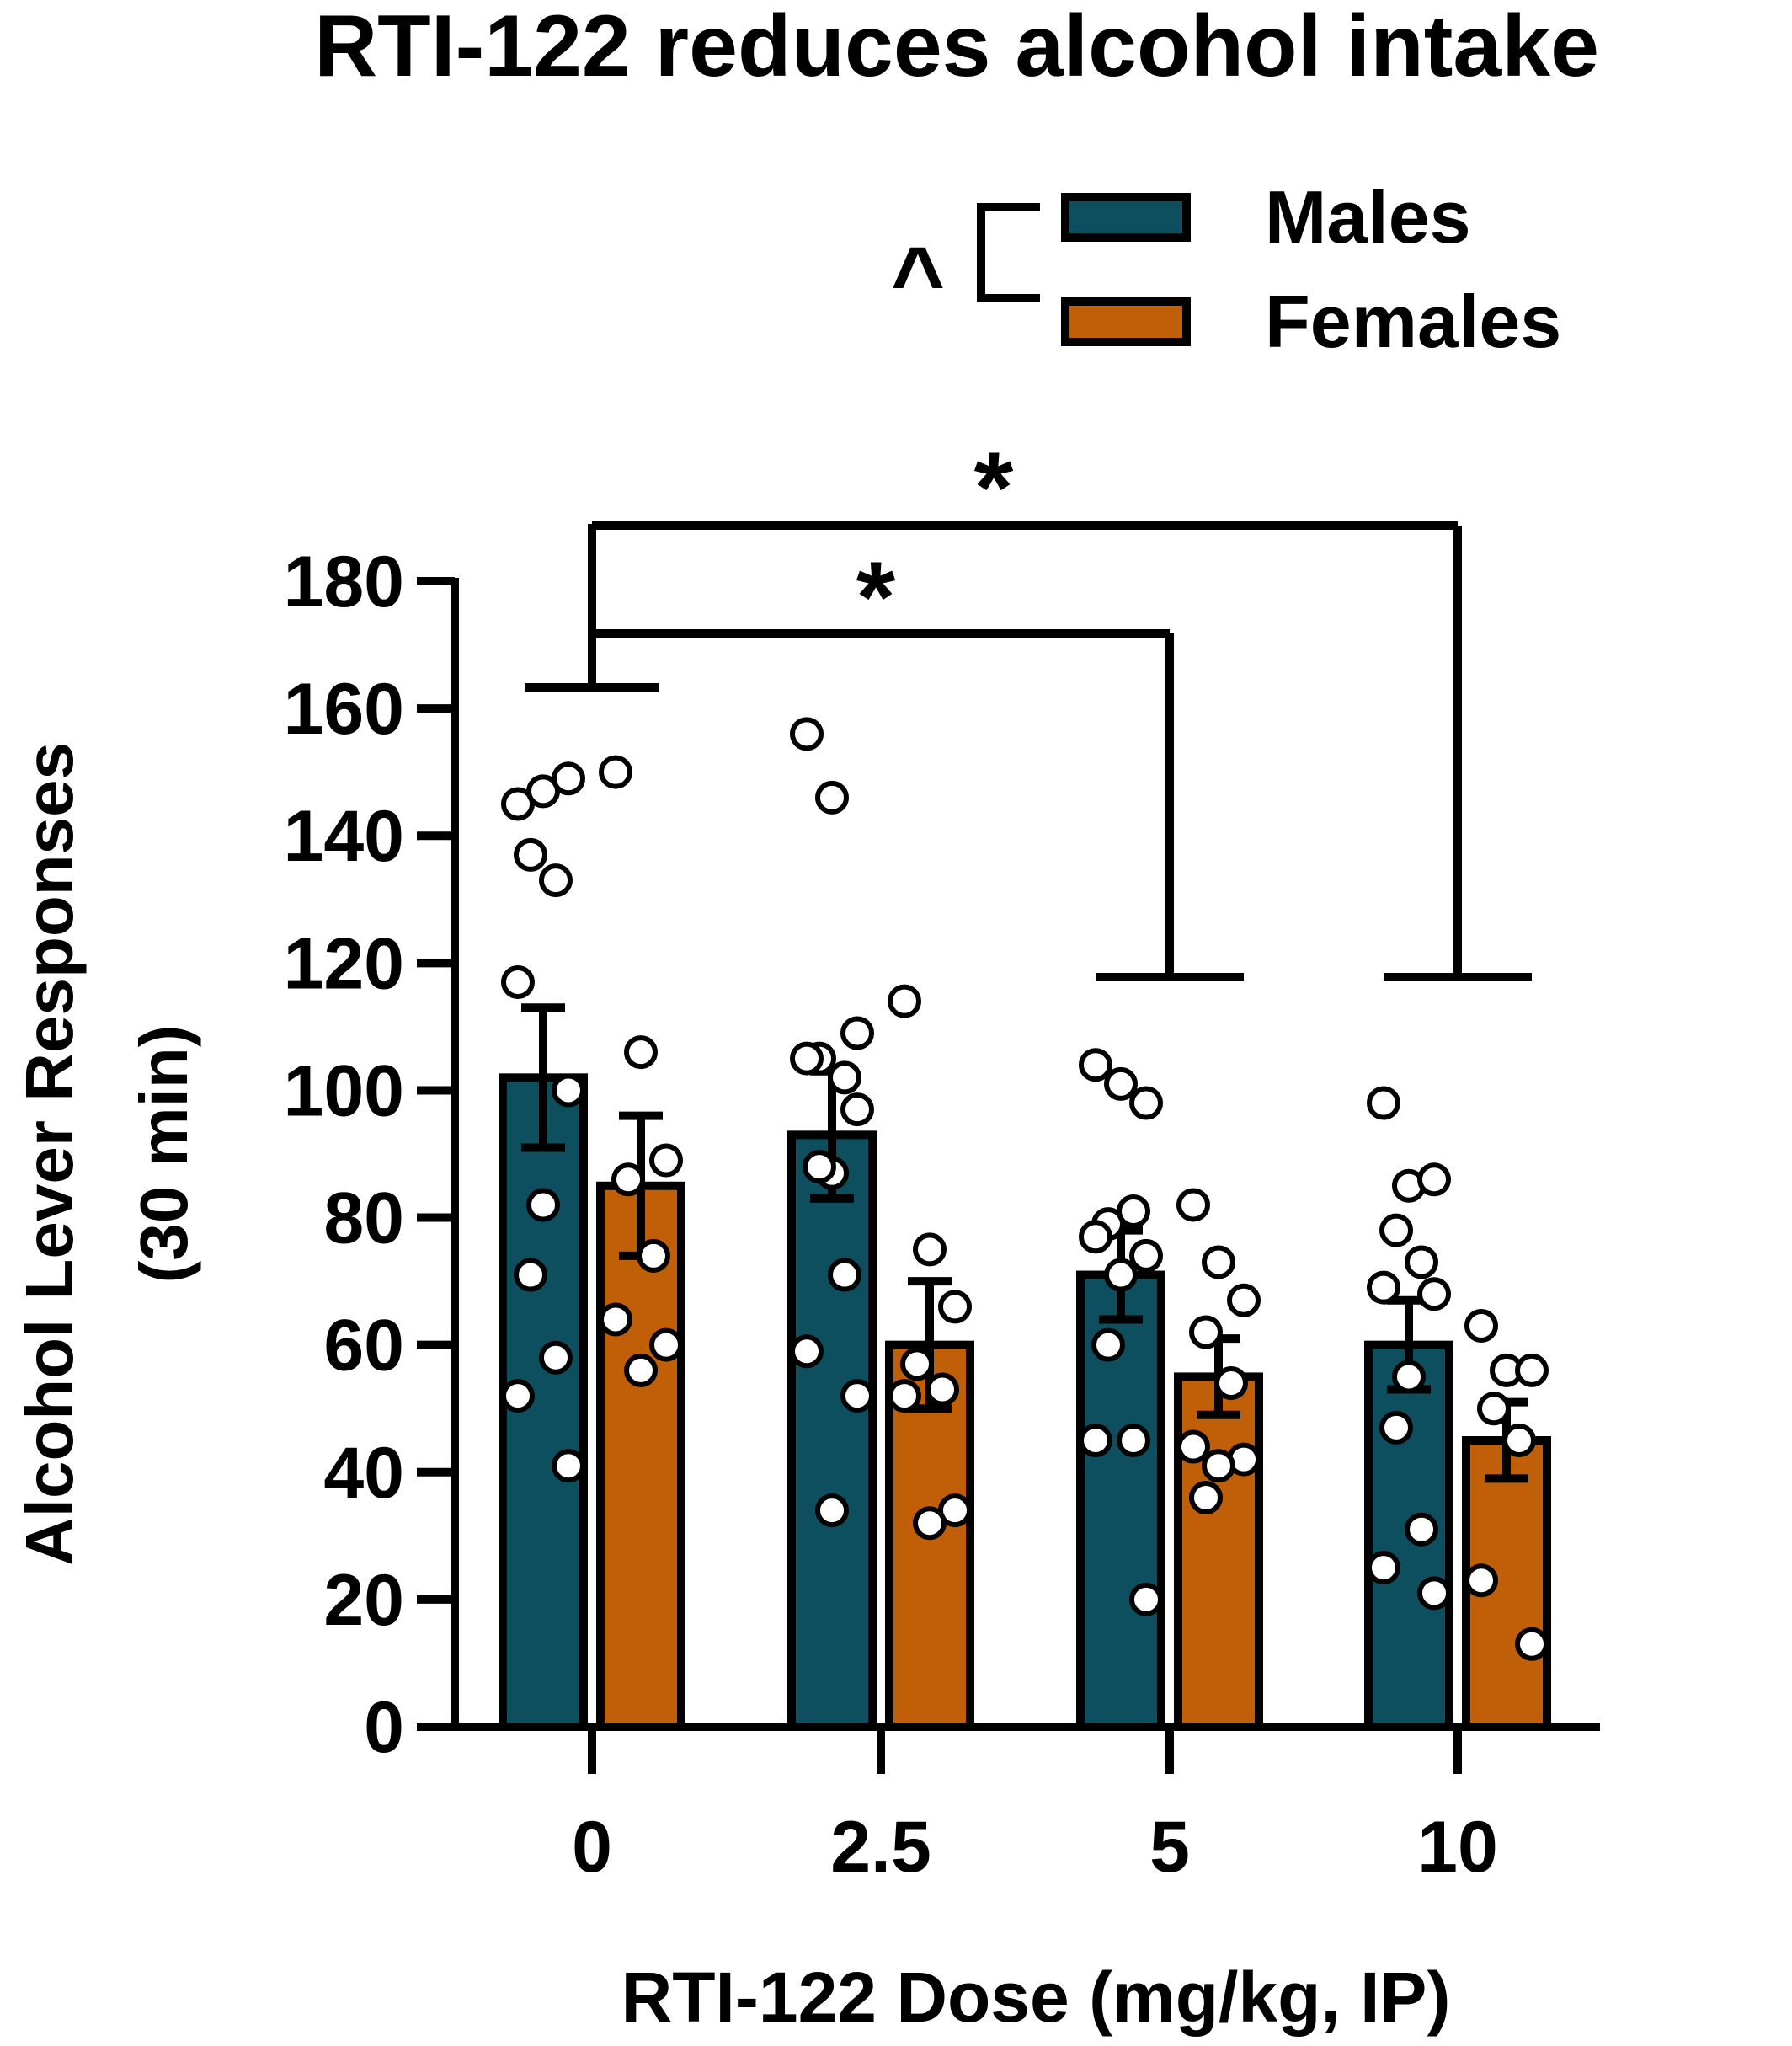 This screenshot has width=1792, height=2046. Describe the element at coordinates (363, 1473) in the screenshot. I see `y-tick-label: 40` at that location.